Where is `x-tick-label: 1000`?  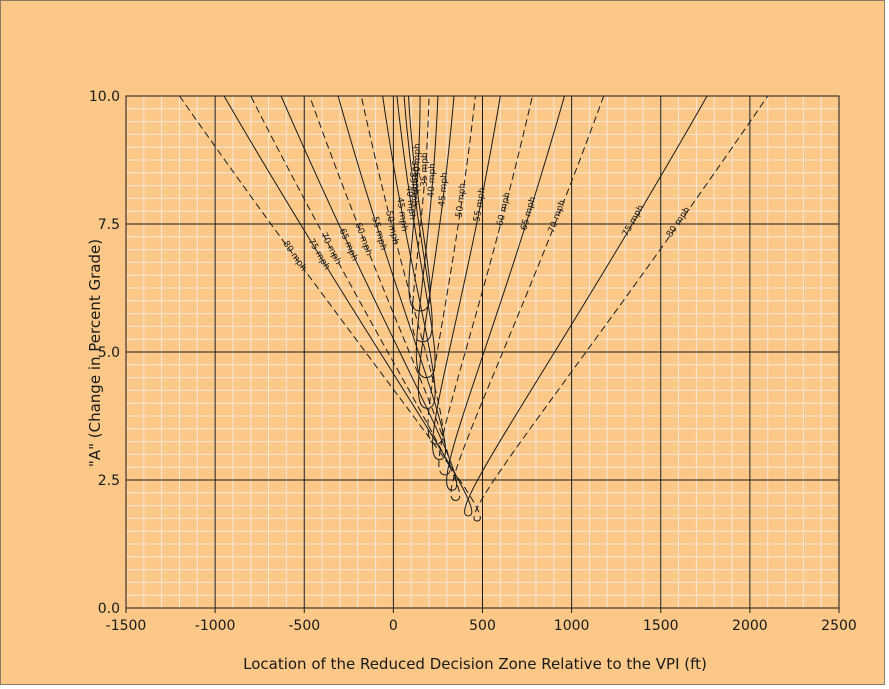
x-tick-label: 1000 is located at coordinates (572, 626).